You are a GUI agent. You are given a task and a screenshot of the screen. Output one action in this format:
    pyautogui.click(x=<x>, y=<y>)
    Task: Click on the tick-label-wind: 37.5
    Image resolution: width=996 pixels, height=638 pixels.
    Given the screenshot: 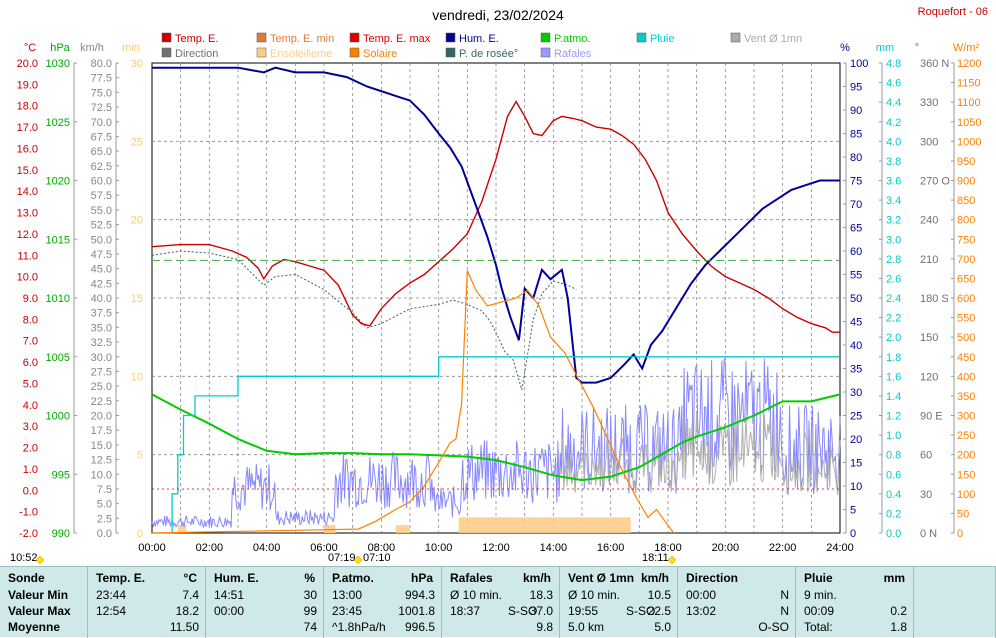 What is the action you would take?
    pyautogui.click(x=101, y=314)
    